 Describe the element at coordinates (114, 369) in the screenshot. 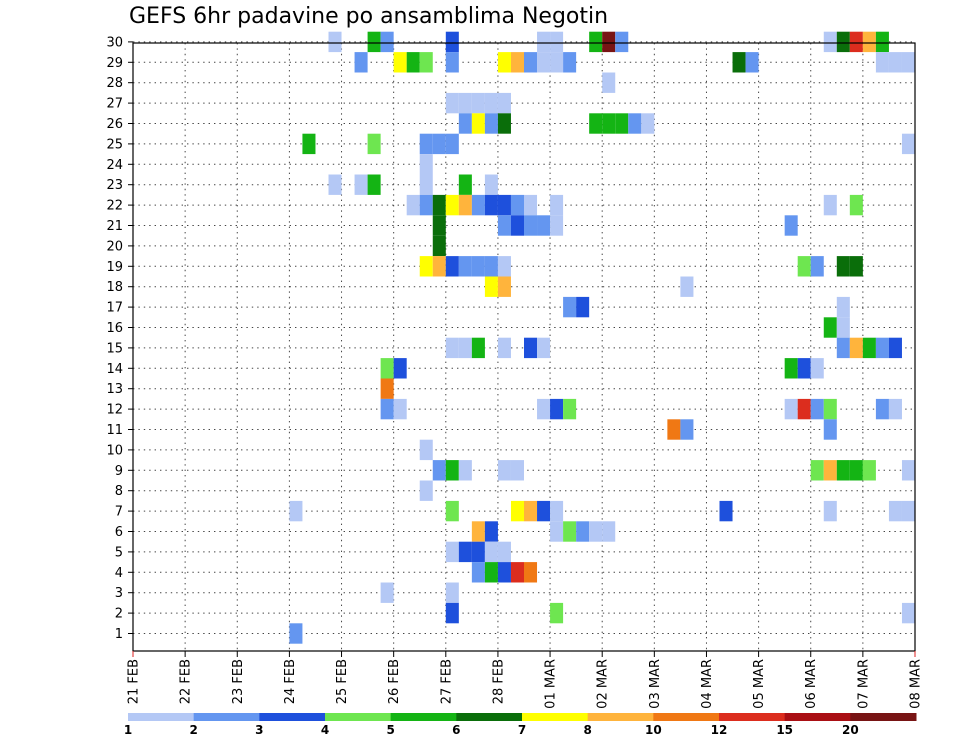

I see `y-tick-label: 14` at that location.